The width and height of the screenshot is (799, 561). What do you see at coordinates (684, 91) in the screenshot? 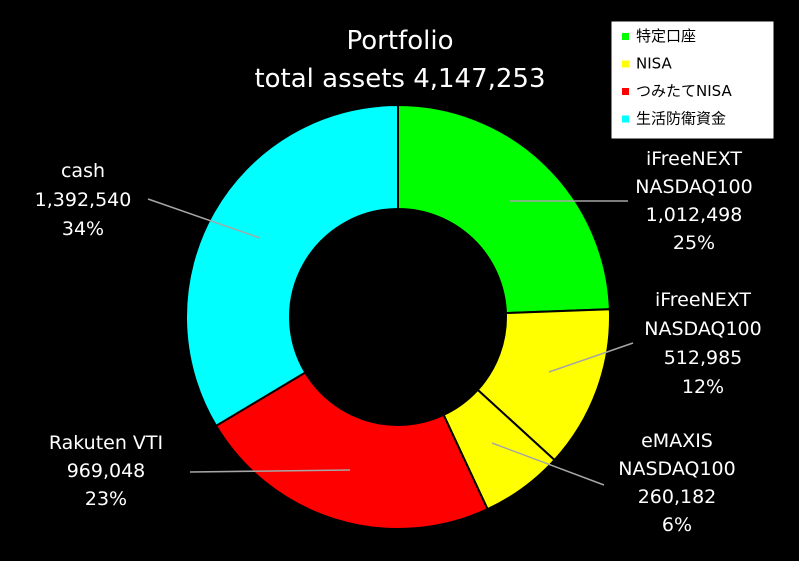
I see `legend-label-3: つみたてNISA` at bounding box center [684, 91].